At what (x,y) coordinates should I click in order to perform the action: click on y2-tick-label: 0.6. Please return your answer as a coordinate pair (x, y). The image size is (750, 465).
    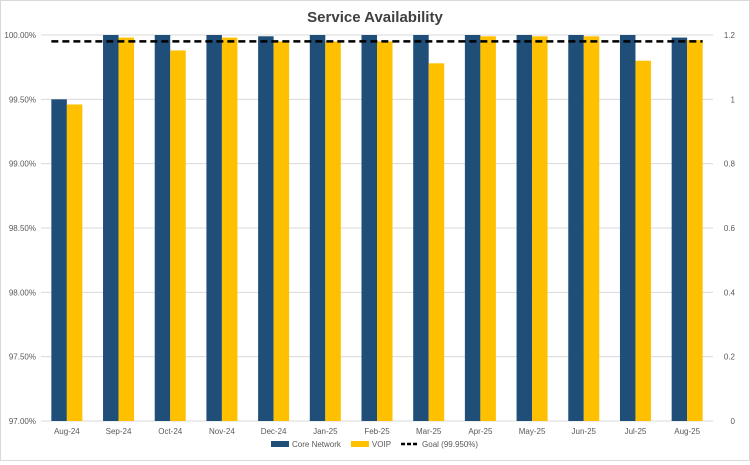
    Looking at the image, I should click on (730, 228).